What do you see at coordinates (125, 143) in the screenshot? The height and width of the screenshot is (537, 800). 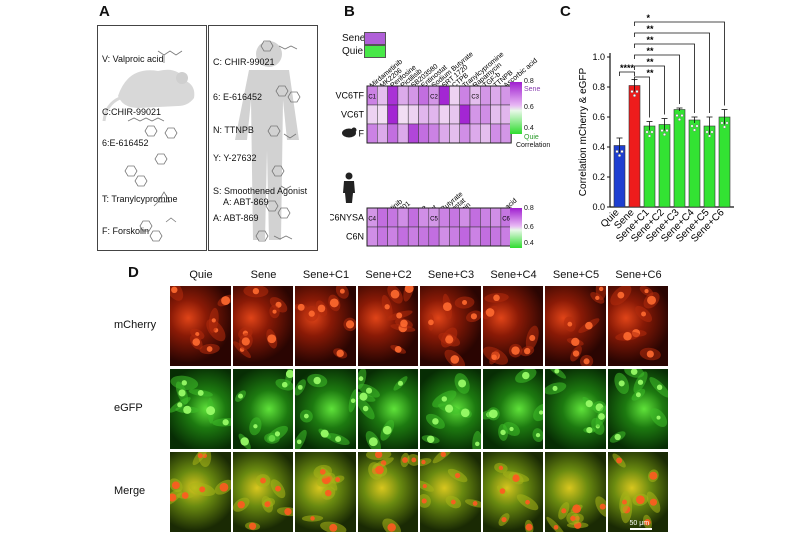 I see `drug-label: 6:E-616452` at bounding box center [125, 143].